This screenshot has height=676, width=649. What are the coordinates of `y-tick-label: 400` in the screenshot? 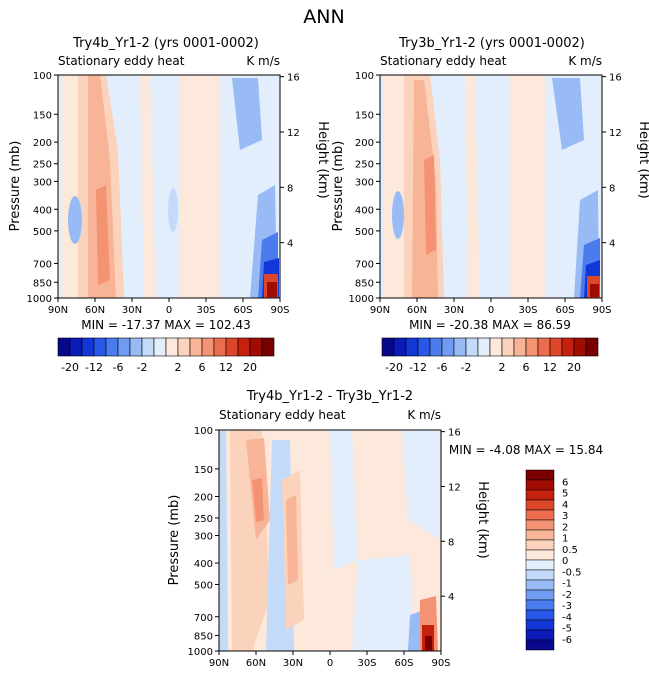 It's located at (364, 210).